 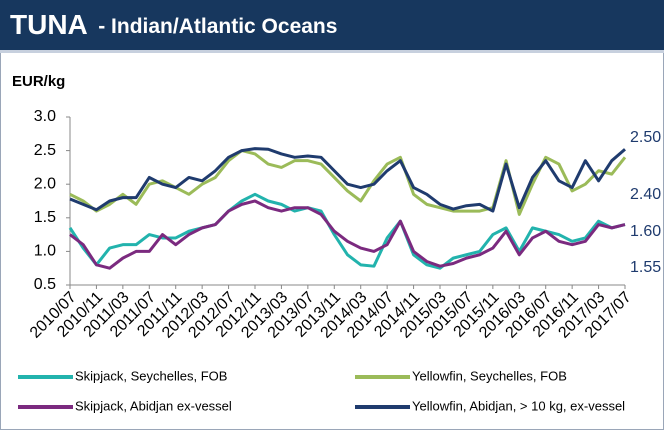 I want to click on y-tick-label: 0.5, so click(x=45, y=284).